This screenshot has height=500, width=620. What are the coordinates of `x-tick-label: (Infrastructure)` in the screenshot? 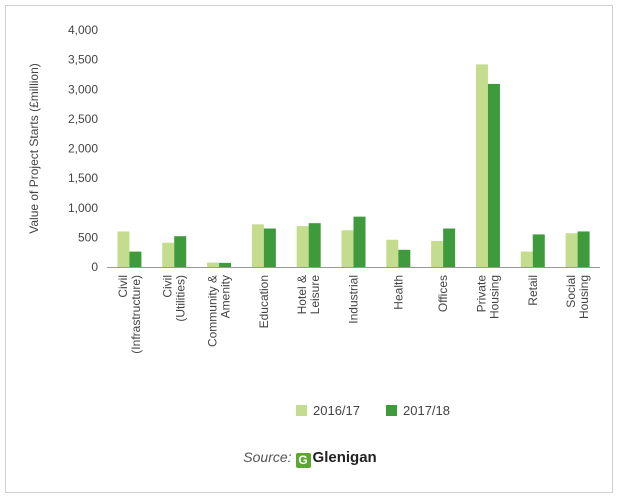 It's located at (136, 314).